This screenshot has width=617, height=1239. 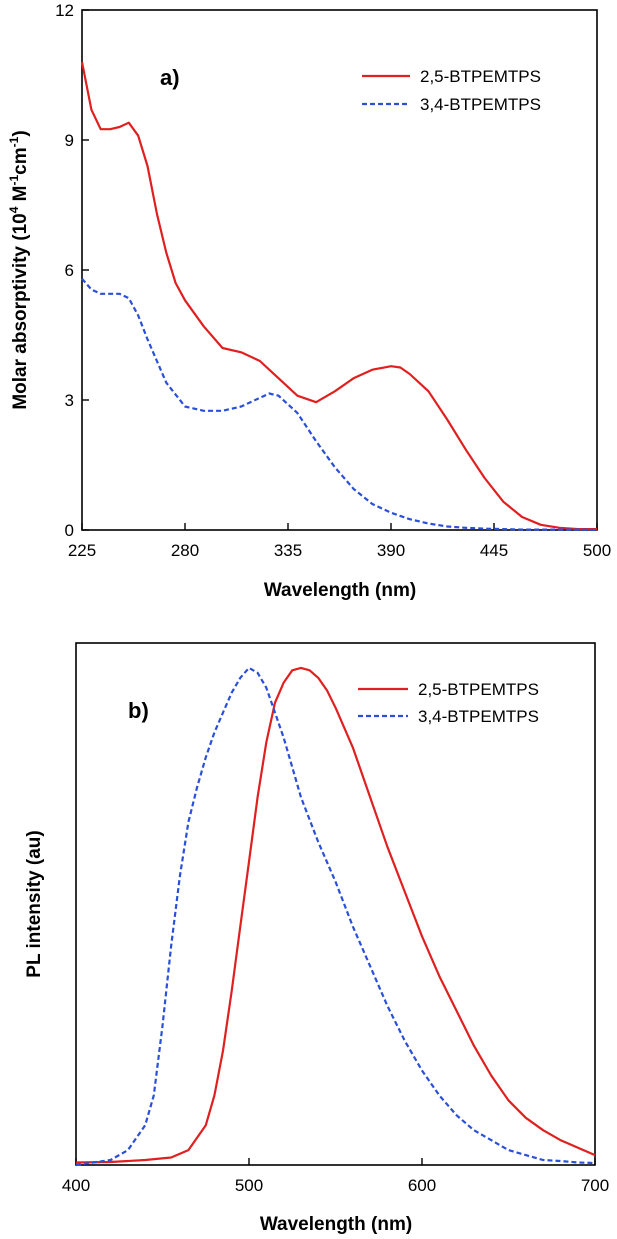 I want to click on panel-b-legend-label-2: 3,4-BTPEMTPS, so click(x=478, y=716).